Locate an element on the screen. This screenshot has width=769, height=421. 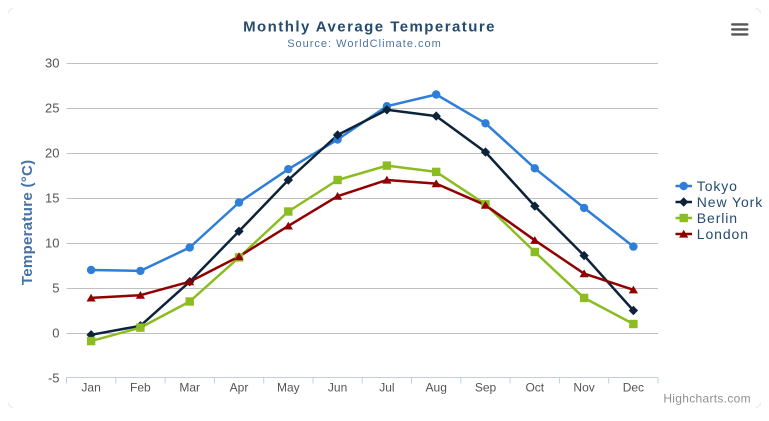
svg-text: Temperature (°C) is located at coordinates (27, 223).